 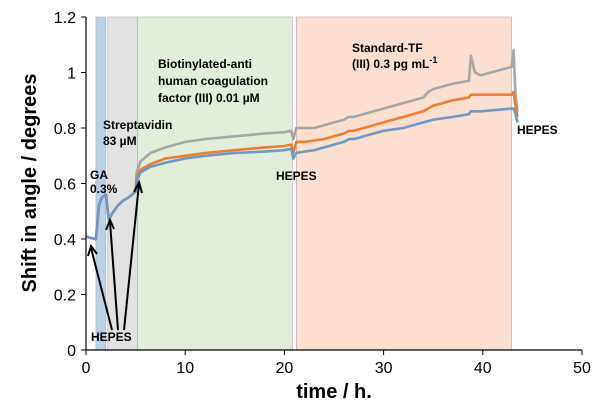 What do you see at coordinates (483, 368) in the screenshot?
I see `x-tick-label: 40` at bounding box center [483, 368].